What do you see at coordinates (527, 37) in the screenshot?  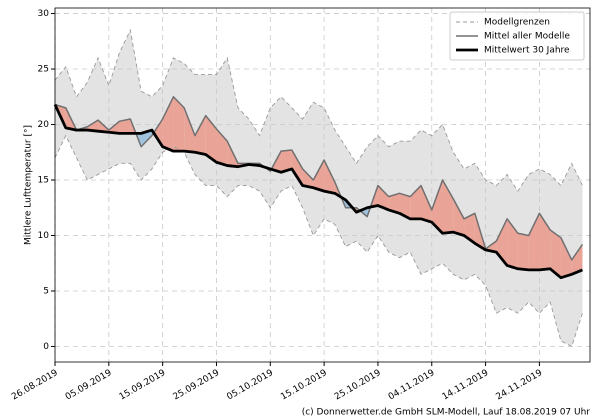 I see `legend-label: Mittel aller Modelle` at bounding box center [527, 37].